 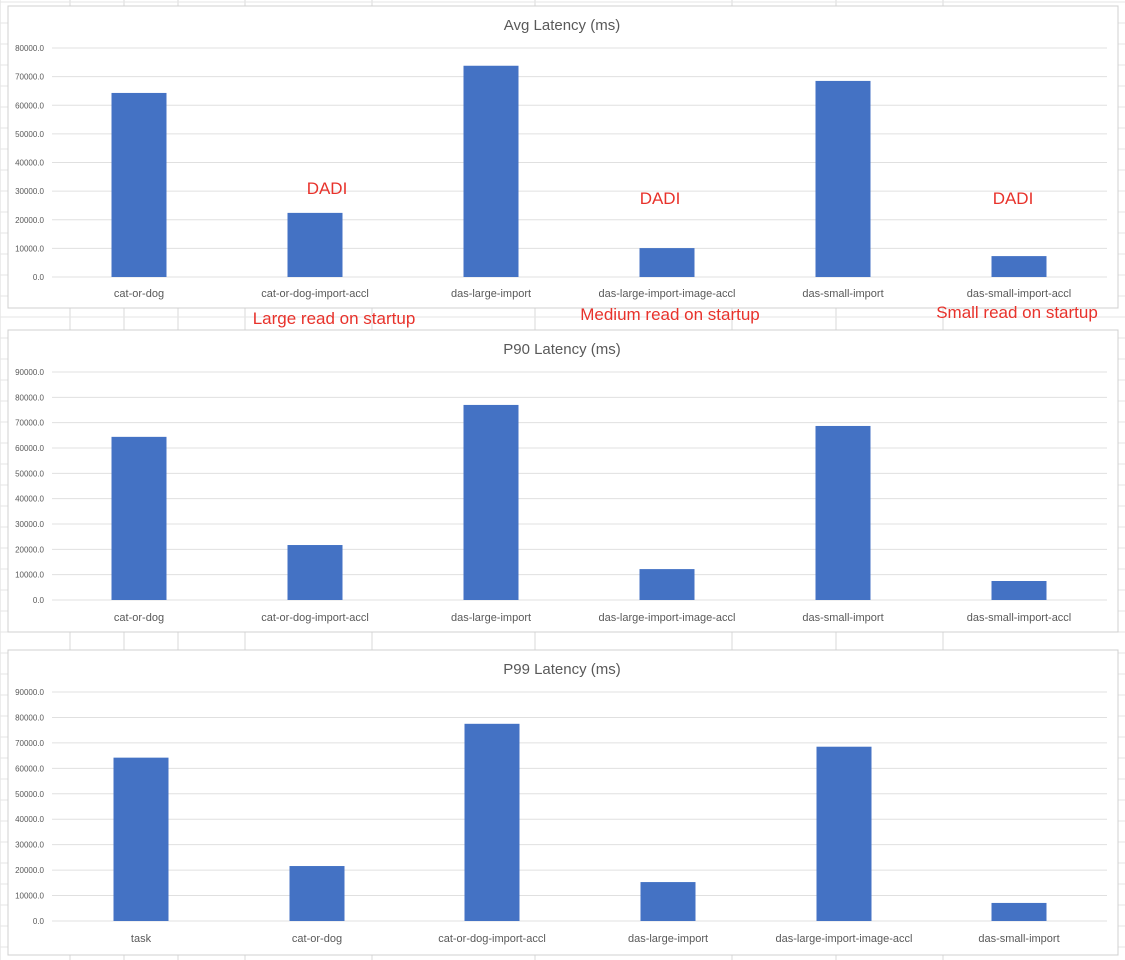 I want to click on chart-title: P90 Latency (ms), so click(x=562, y=349).